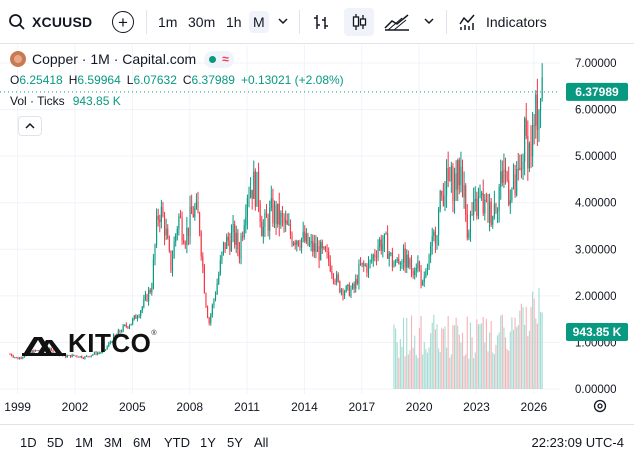 The image size is (634, 460). I want to click on bar-style-button, so click(321, 22).